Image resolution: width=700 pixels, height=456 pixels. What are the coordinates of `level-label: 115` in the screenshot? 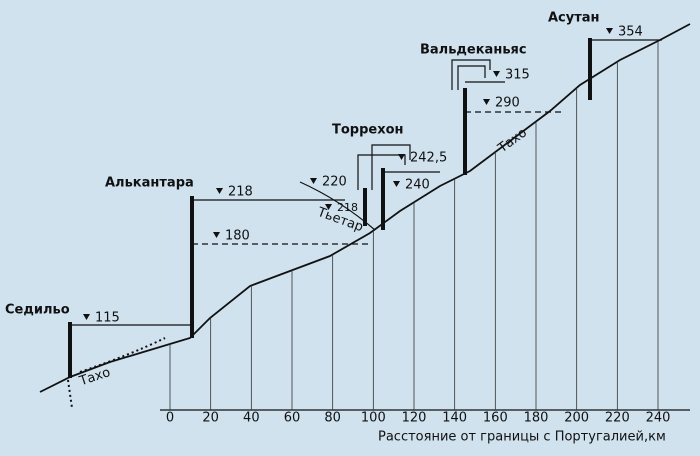 It's located at (107, 318).